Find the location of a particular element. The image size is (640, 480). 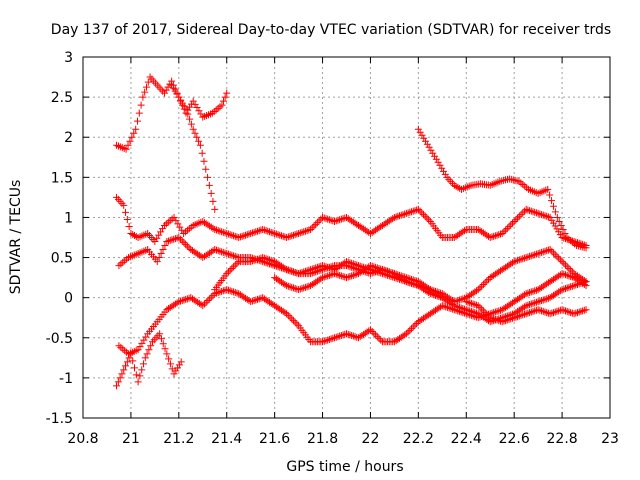

x-tick-label: 23 is located at coordinates (610, 439).